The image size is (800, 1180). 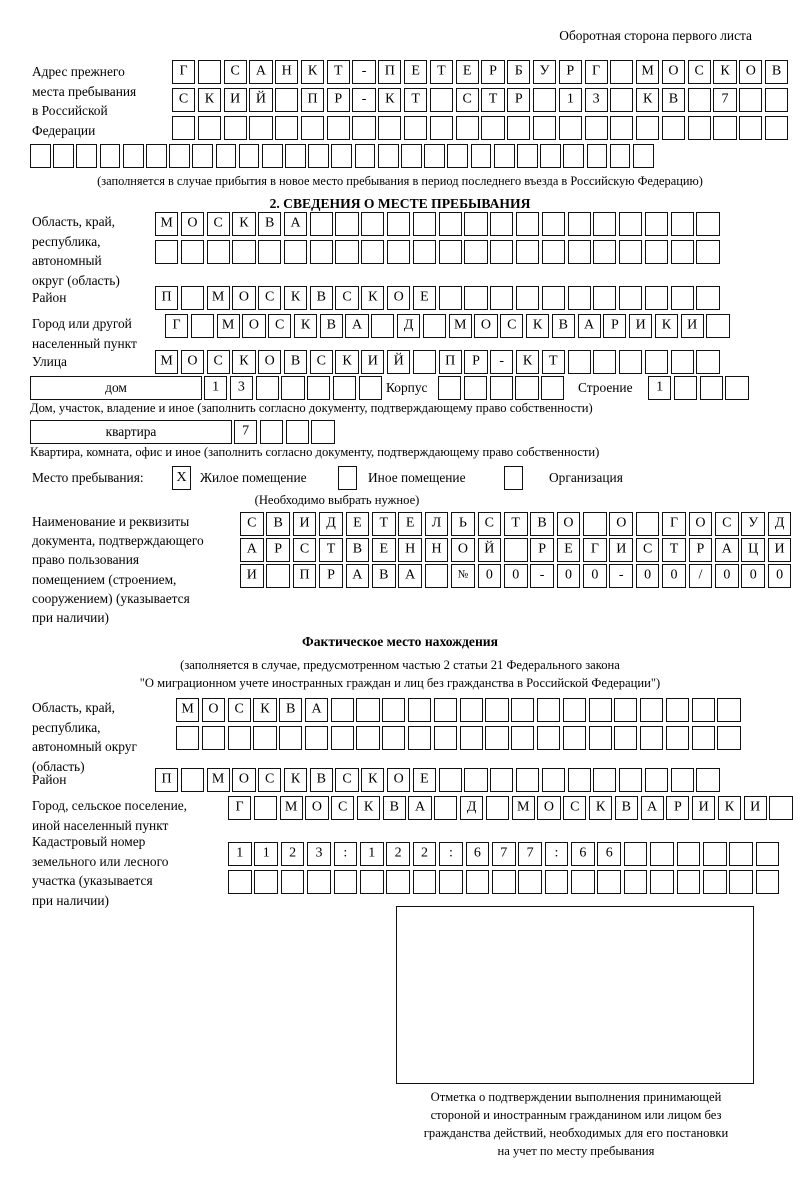 What do you see at coordinates (181, 478) in the screenshot?
I see `stay-checkbox-residential: X` at bounding box center [181, 478].